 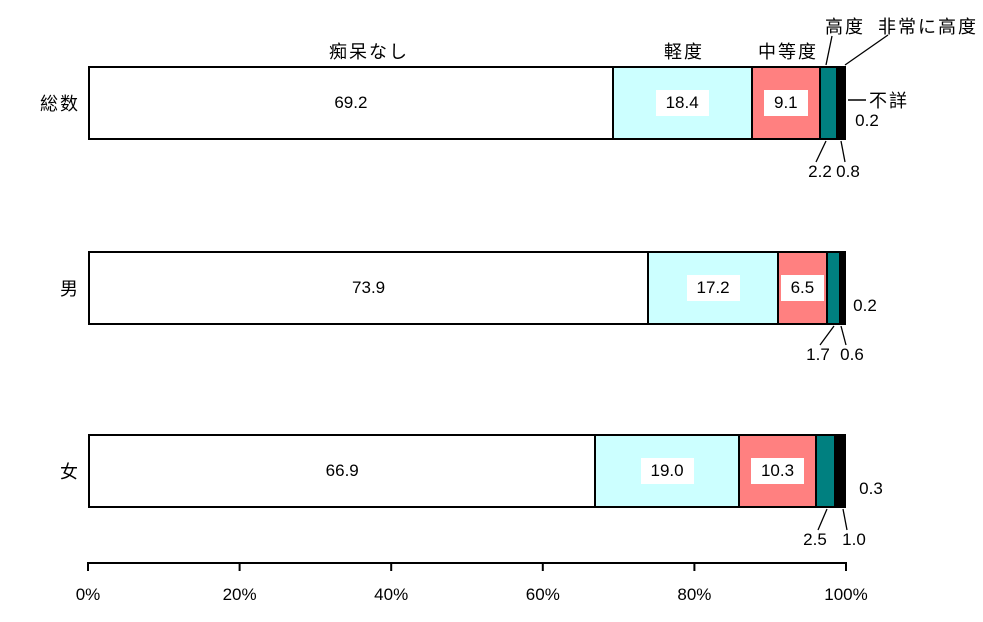 I want to click on category-label-male: 男, so click(x=70, y=289).